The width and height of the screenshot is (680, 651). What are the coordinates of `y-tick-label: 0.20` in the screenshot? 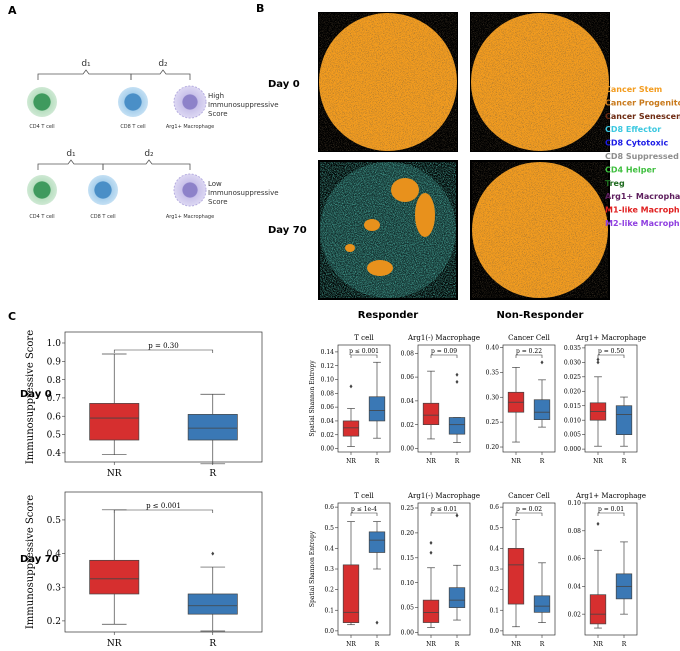 It's located at (493, 447).